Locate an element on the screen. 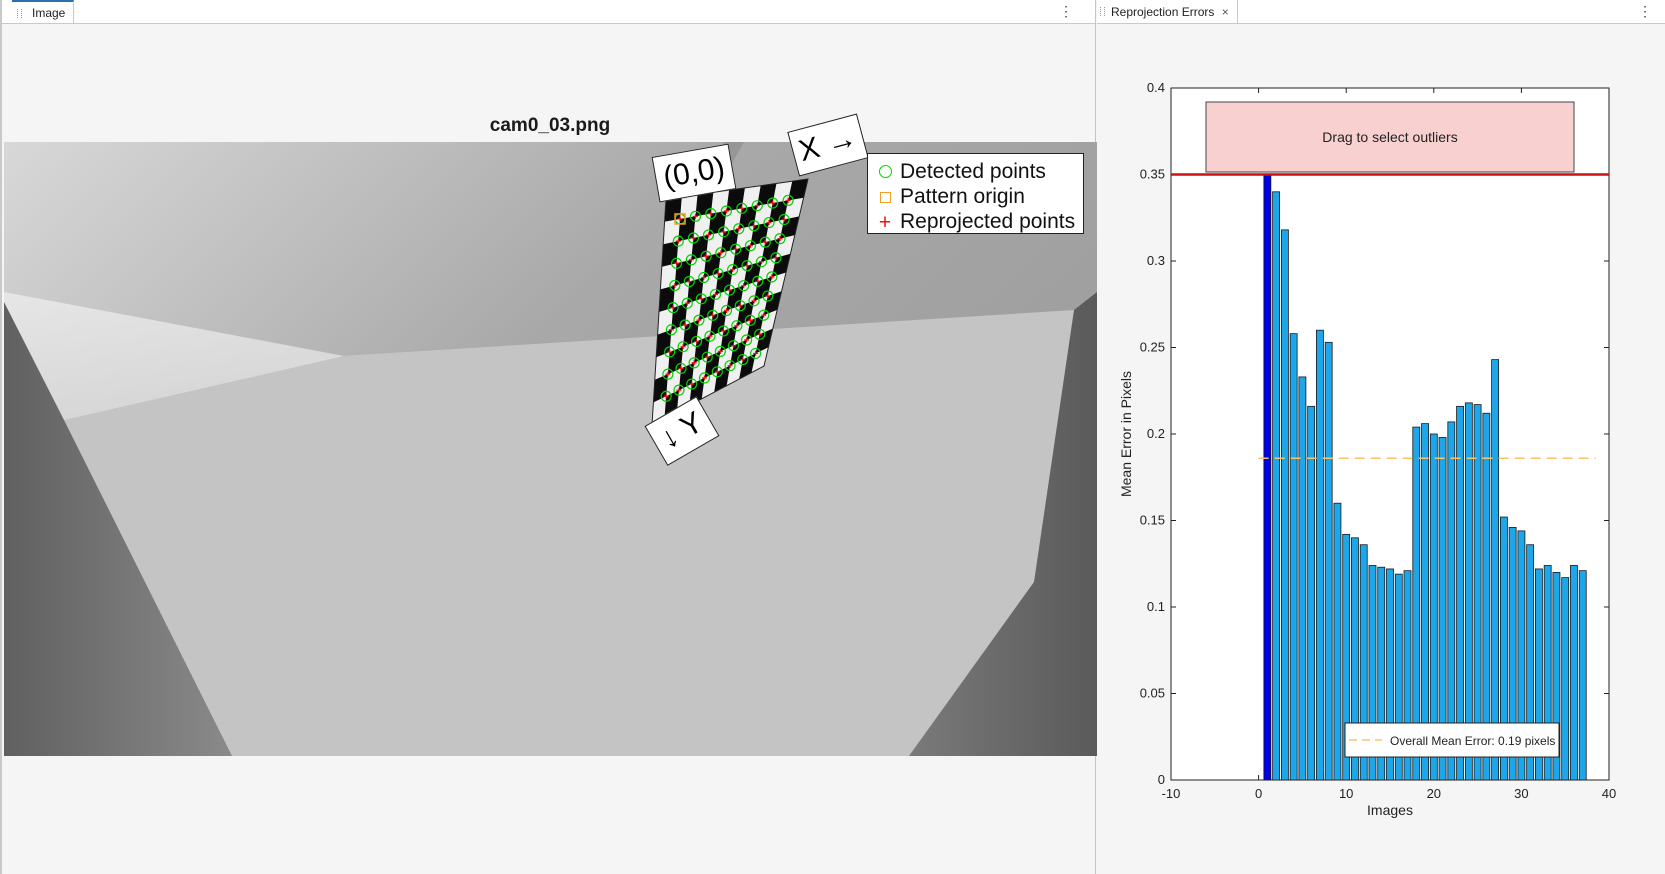 The width and height of the screenshot is (1665, 874). image-tabbar: Image ⋮ is located at coordinates (548, 12).